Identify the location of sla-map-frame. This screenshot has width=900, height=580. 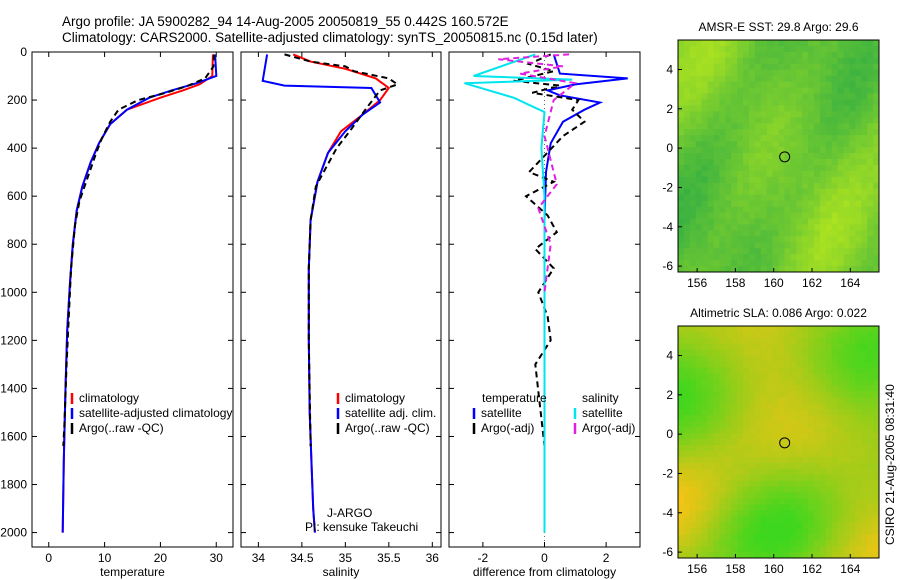
(778, 442).